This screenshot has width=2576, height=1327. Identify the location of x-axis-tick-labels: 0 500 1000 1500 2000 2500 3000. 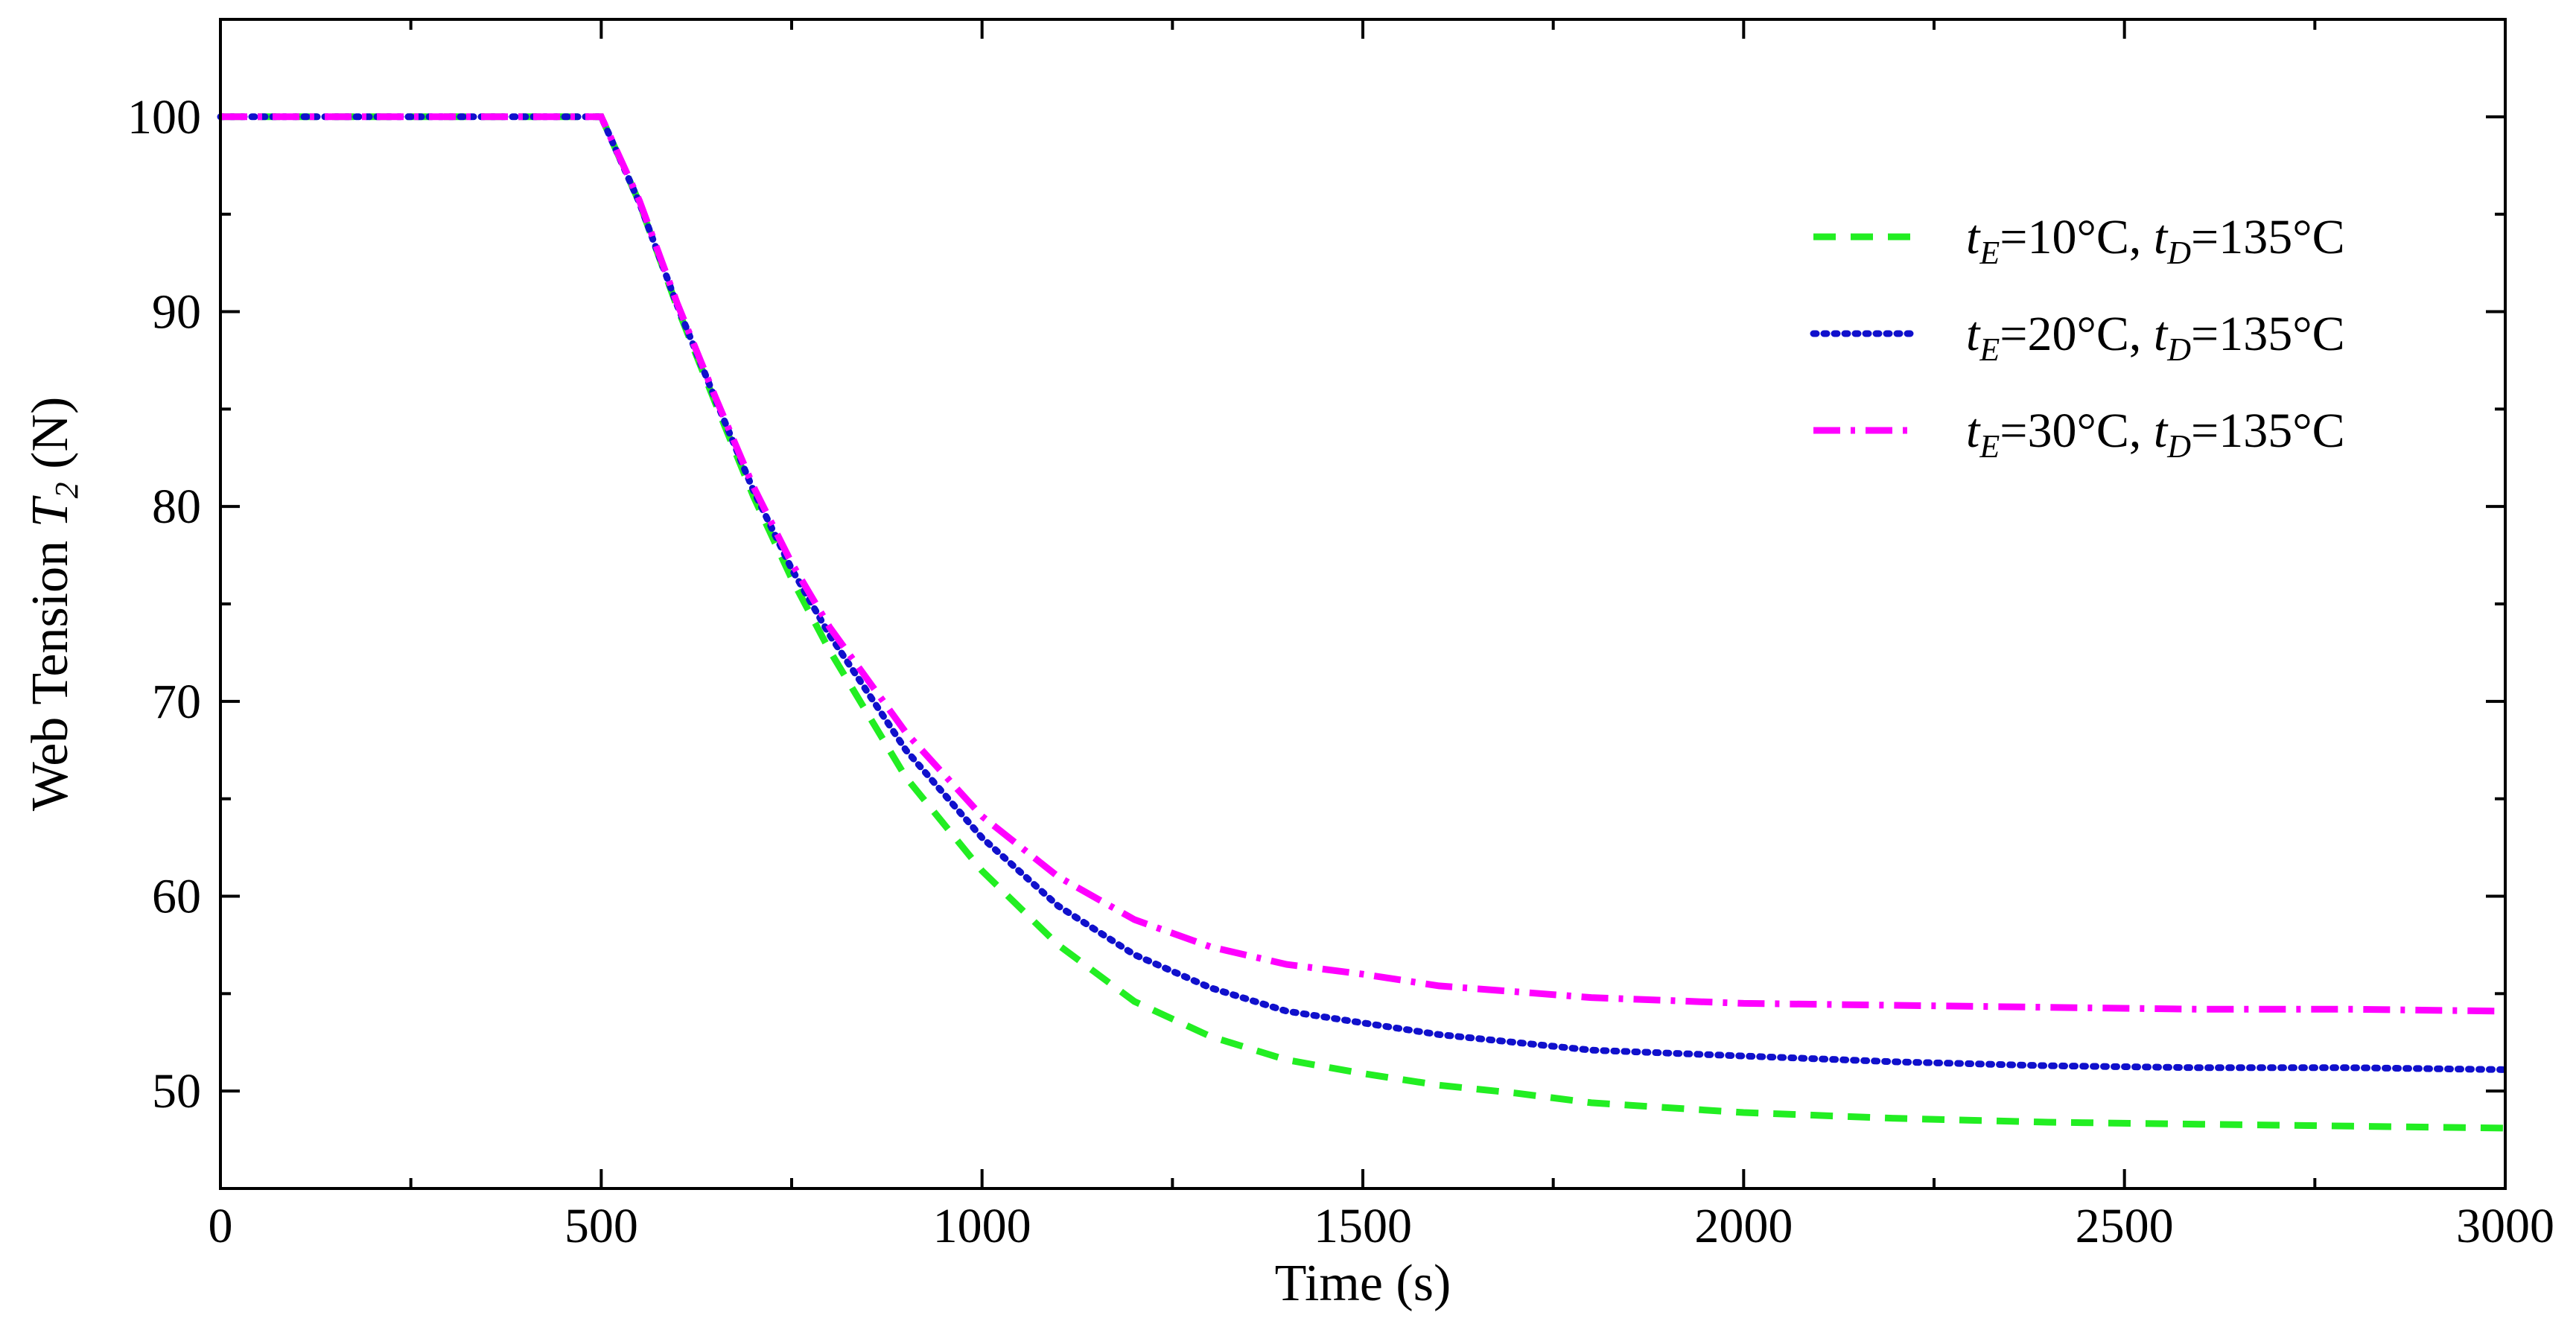
(1382, 1226).